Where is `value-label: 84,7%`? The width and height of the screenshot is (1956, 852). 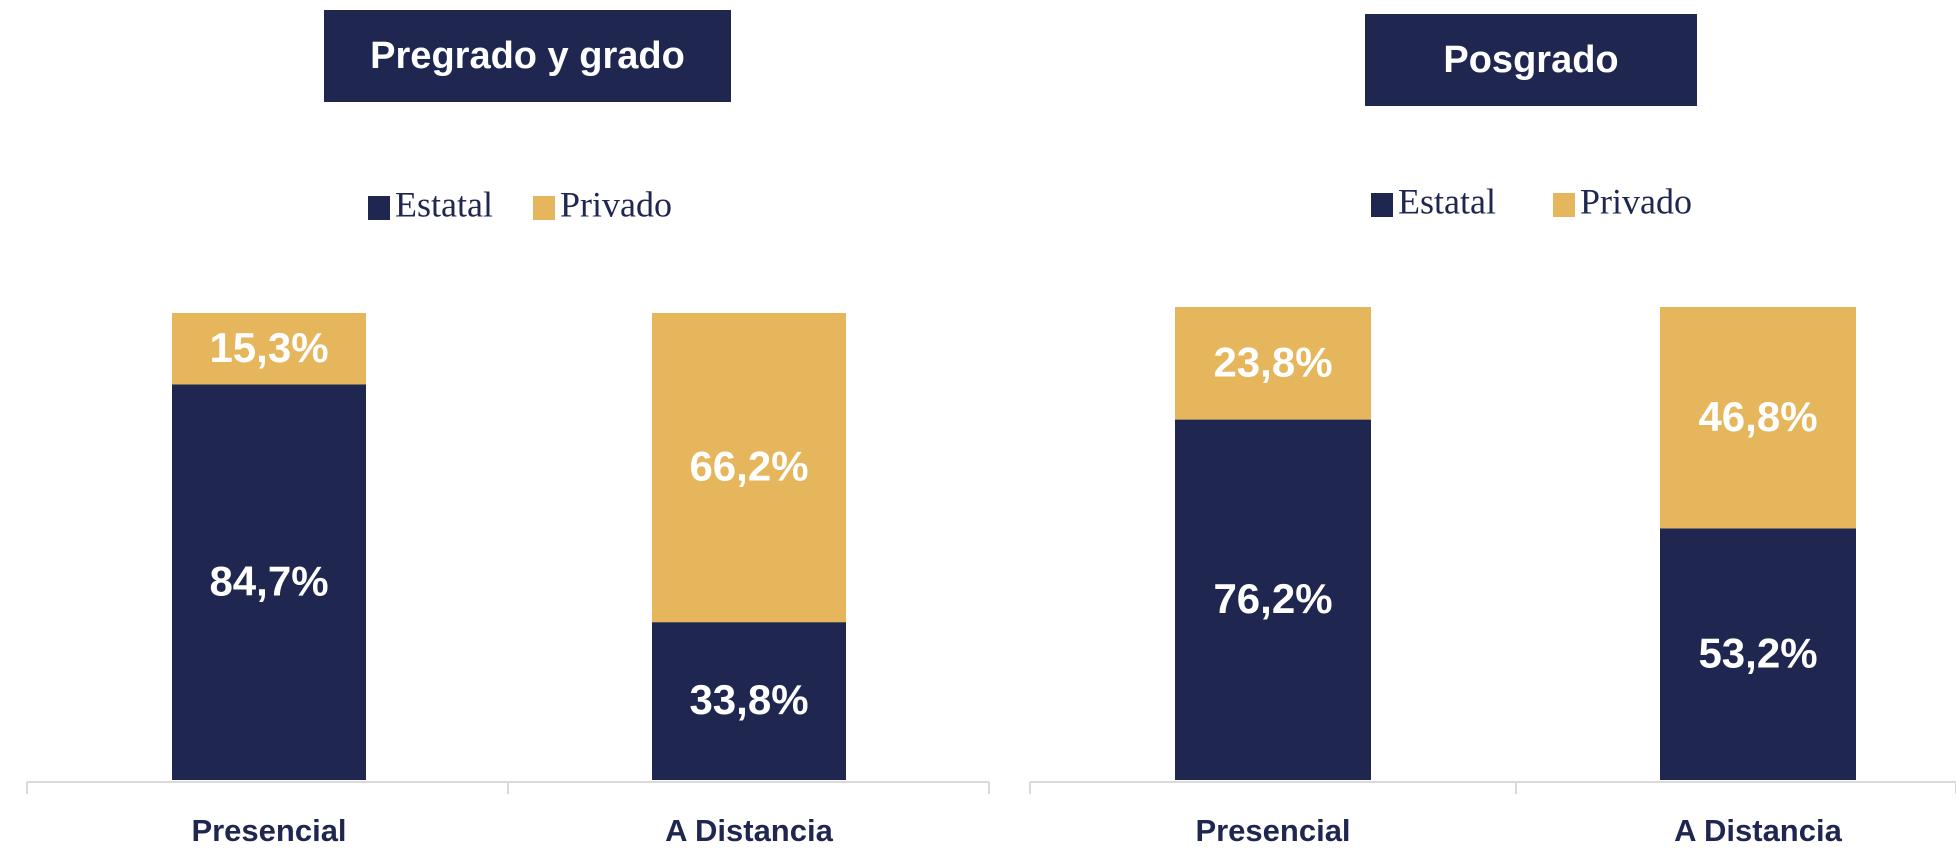 value-label: 84,7% is located at coordinates (268, 580).